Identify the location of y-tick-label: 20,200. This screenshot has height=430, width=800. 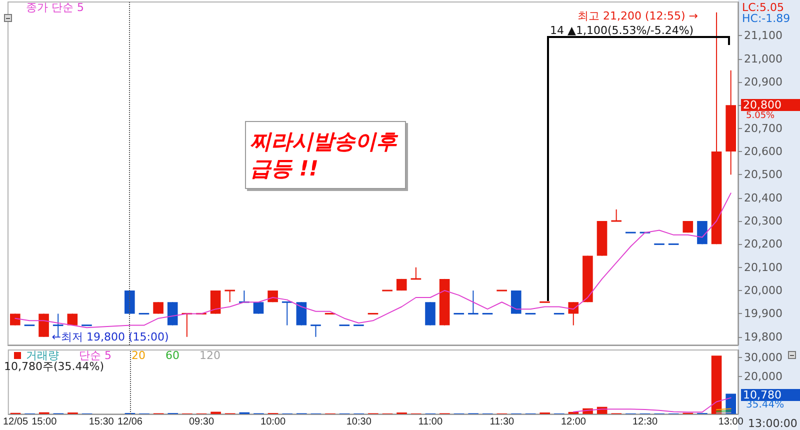
(763, 244).